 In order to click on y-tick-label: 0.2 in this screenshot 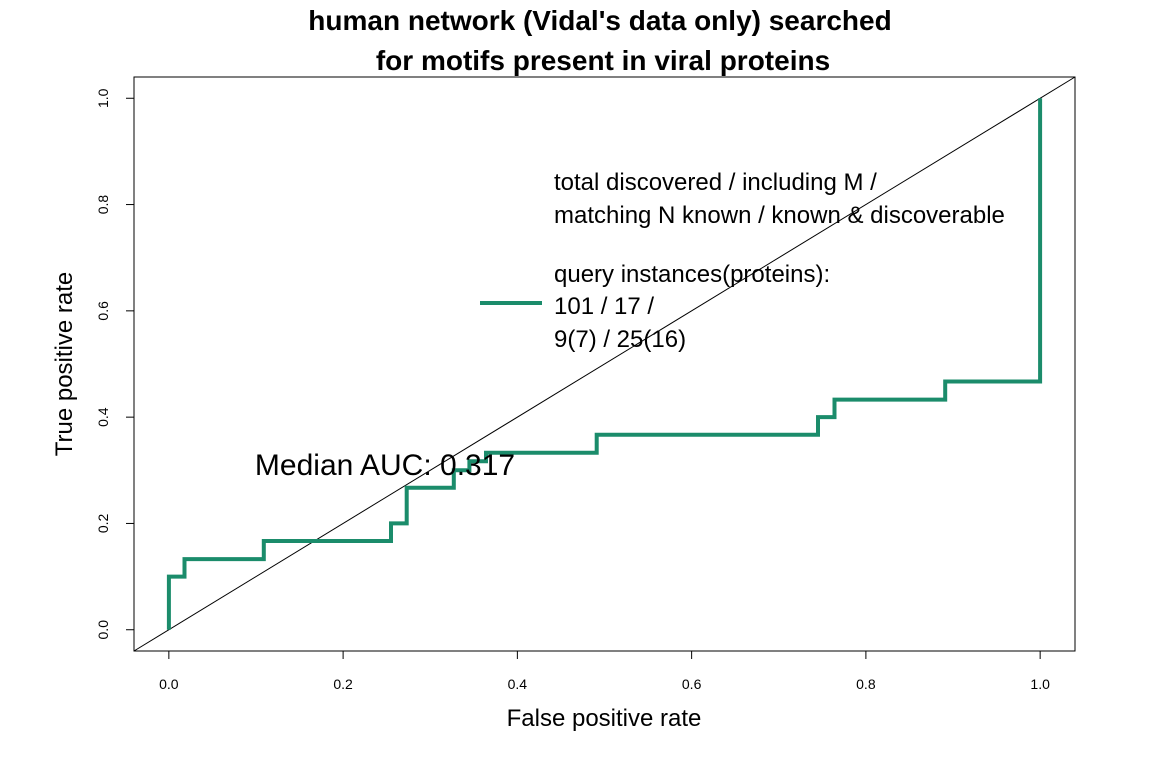, I will do `click(103, 524)`.